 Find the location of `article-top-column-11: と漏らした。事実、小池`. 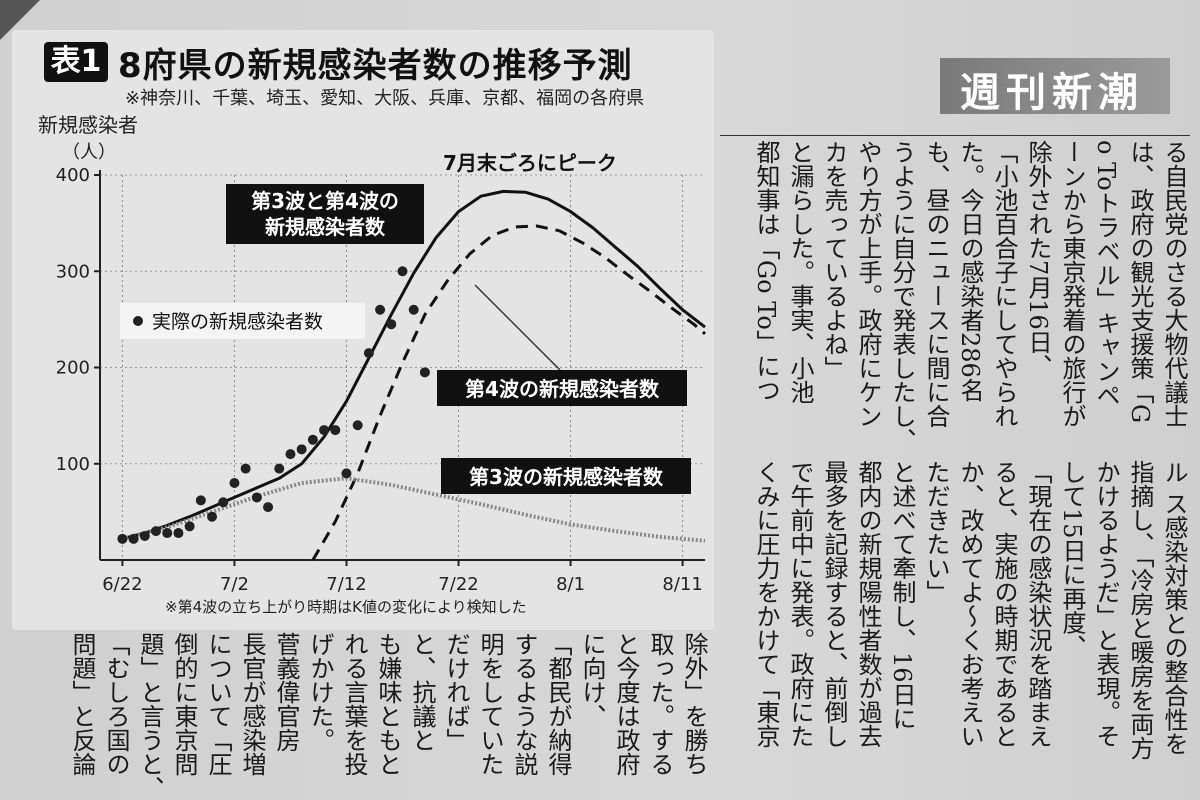

article-top-column-11: と漏らした。事実、小池 is located at coordinates (800, 272).